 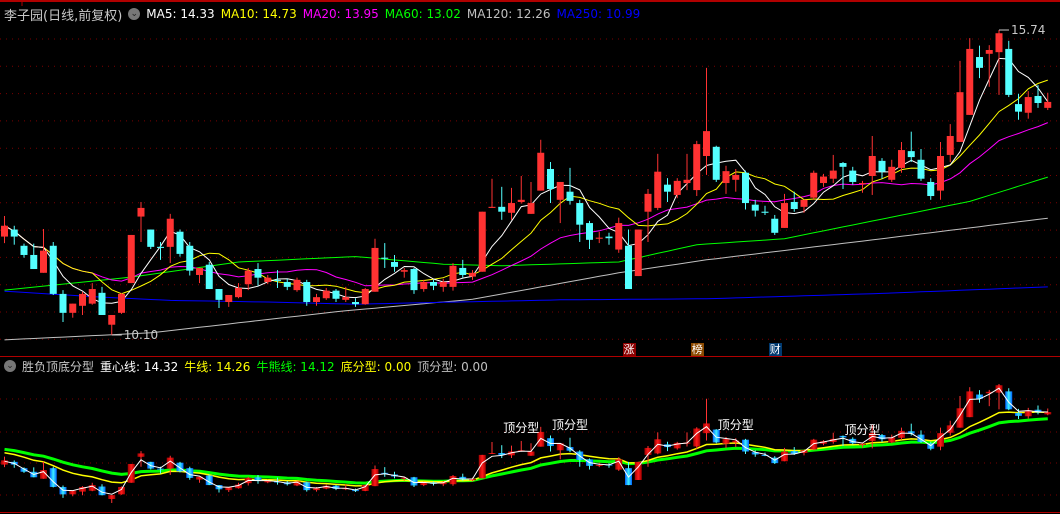 What do you see at coordinates (697, 349) in the screenshot?
I see `event-marker: 榜` at bounding box center [697, 349].